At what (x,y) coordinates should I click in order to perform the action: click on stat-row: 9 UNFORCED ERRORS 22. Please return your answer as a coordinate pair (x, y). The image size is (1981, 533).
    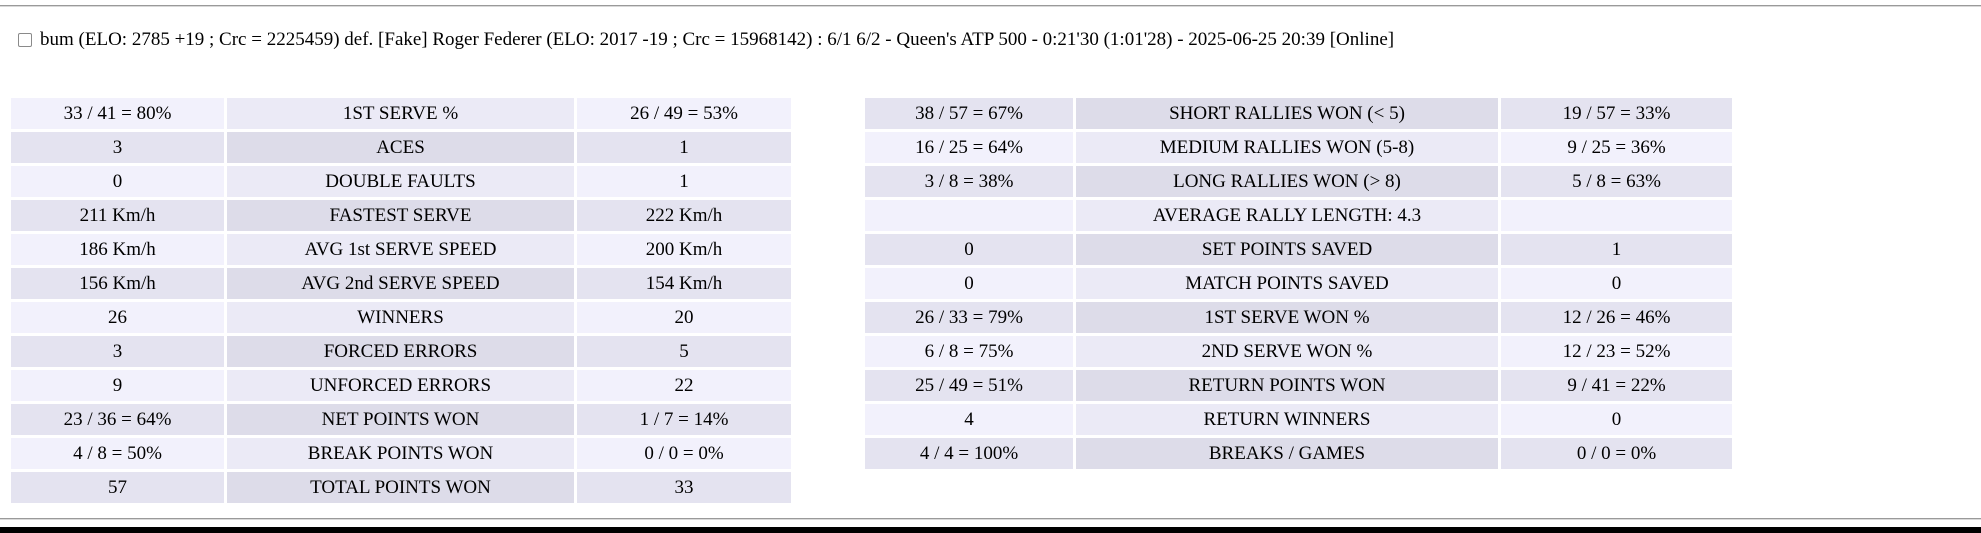
    Looking at the image, I should click on (401, 385).